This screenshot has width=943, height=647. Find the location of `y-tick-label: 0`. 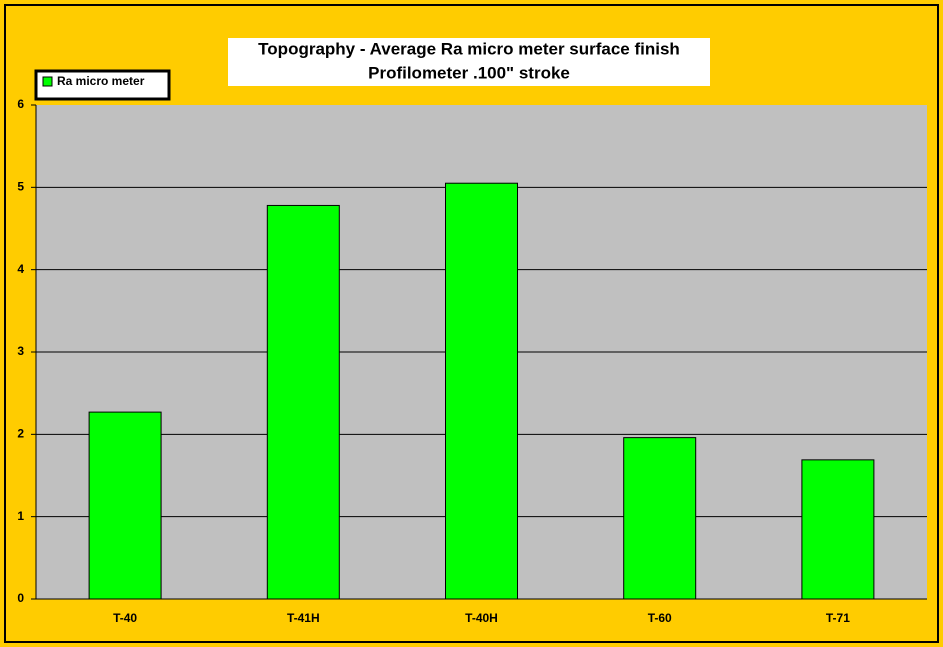

y-tick-label: 0 is located at coordinates (20, 598).